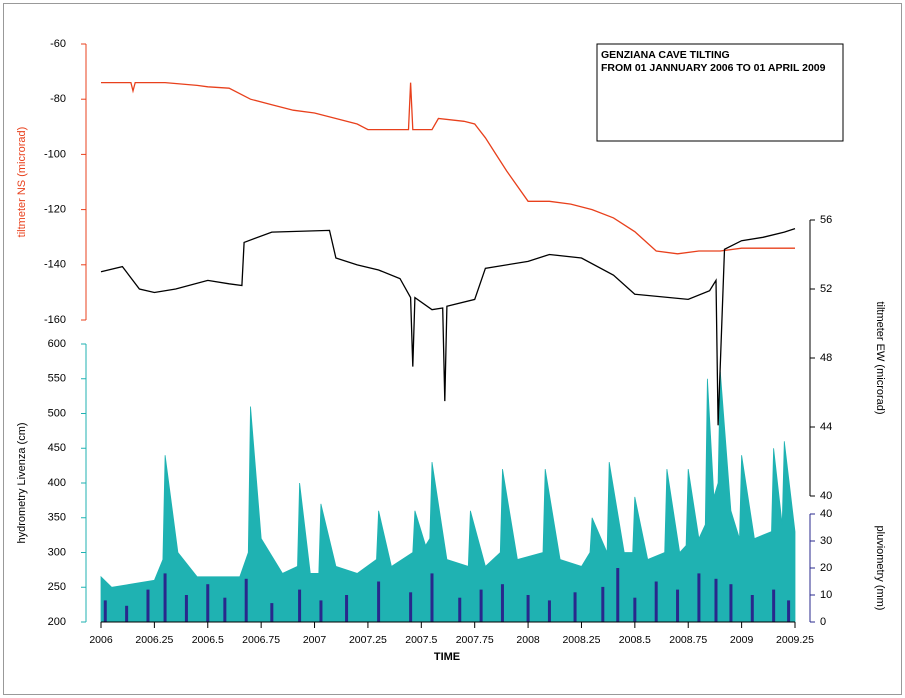 This screenshot has width=905, height=698. What do you see at coordinates (826, 541) in the screenshot?
I see `y-tick-label: 30` at bounding box center [826, 541].